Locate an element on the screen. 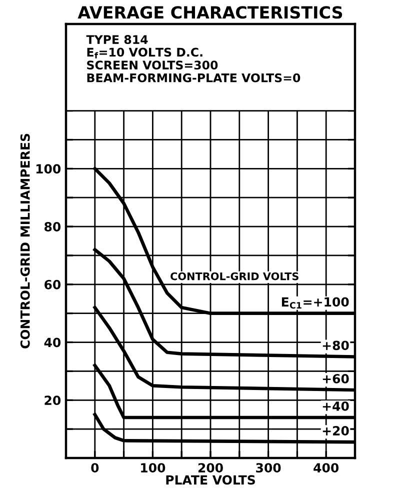  annotation: TYPE 814 E$_{f}$=10 VOLTS D.C. SCREEN VOLTS=300 BEAM-FORMING-PLATE VOLTS=0 is located at coordinates (193, 58).